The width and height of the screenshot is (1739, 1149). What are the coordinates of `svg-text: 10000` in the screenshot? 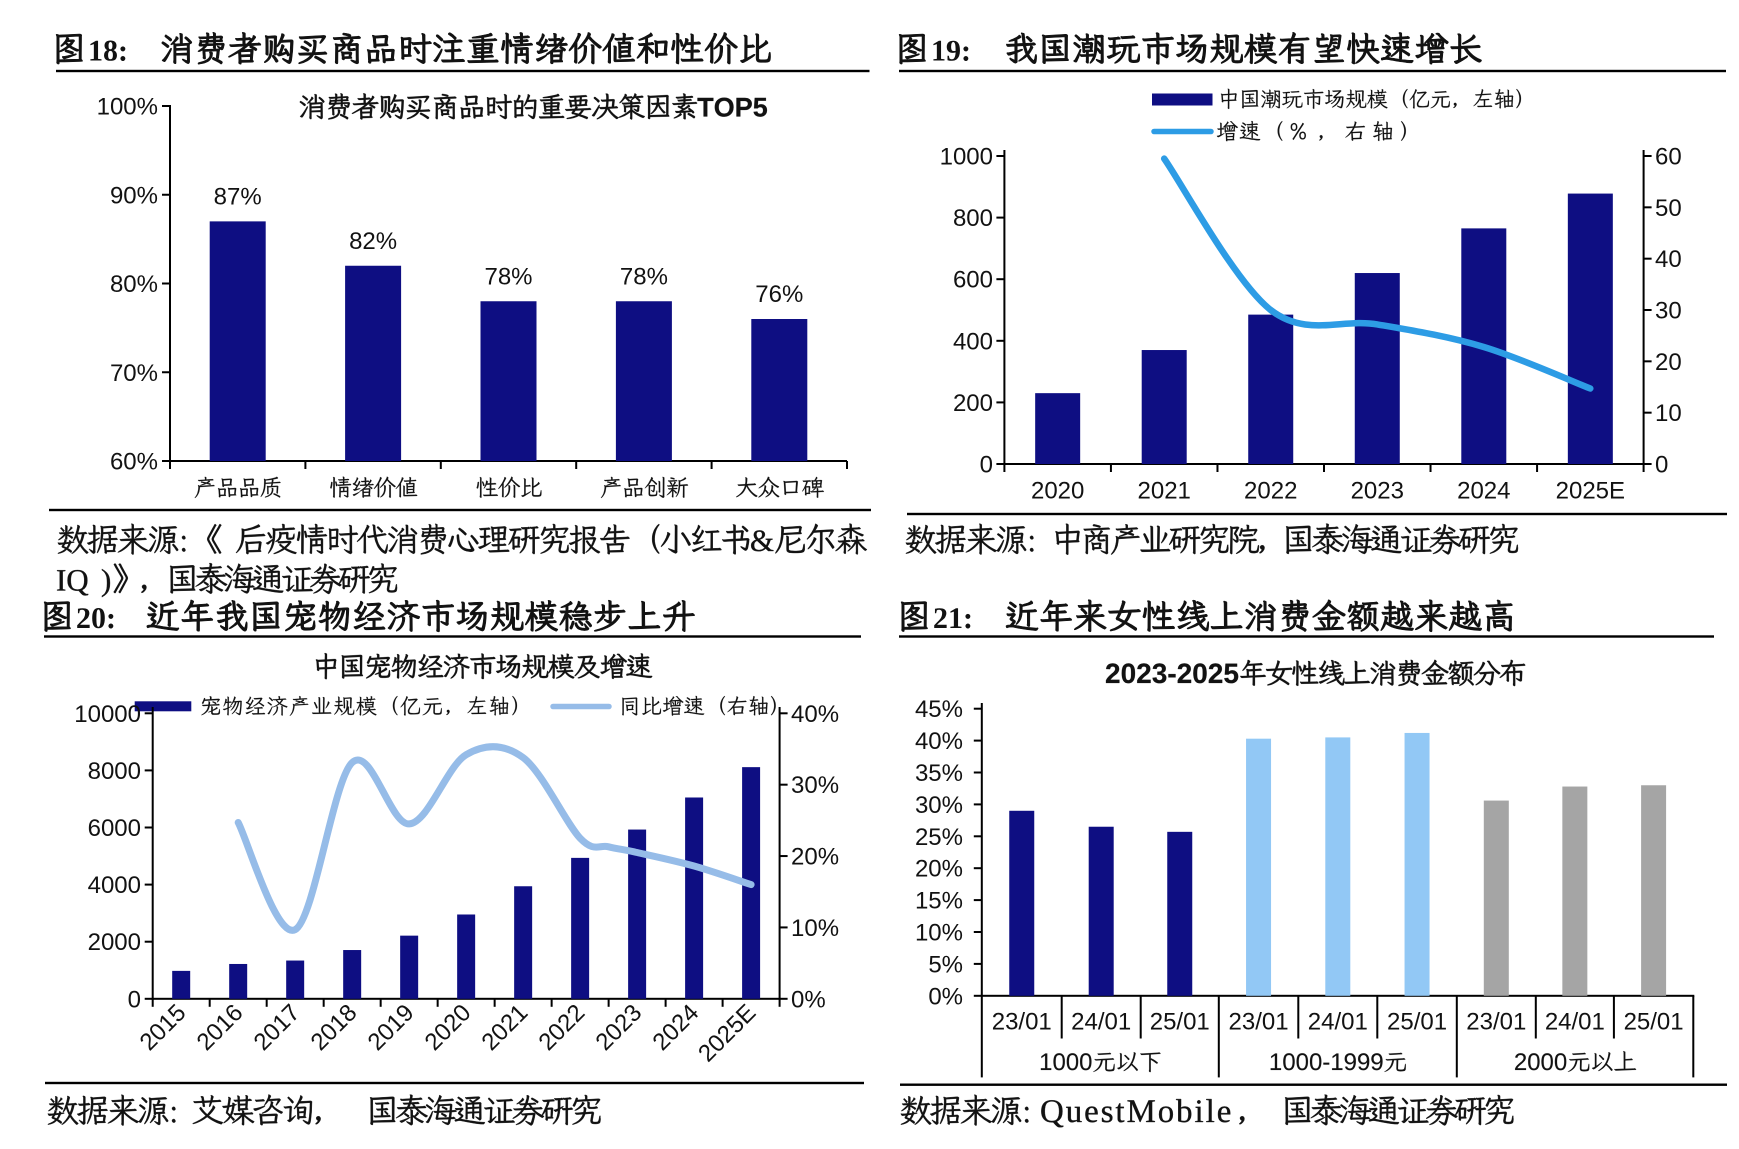 It's located at (107, 714).